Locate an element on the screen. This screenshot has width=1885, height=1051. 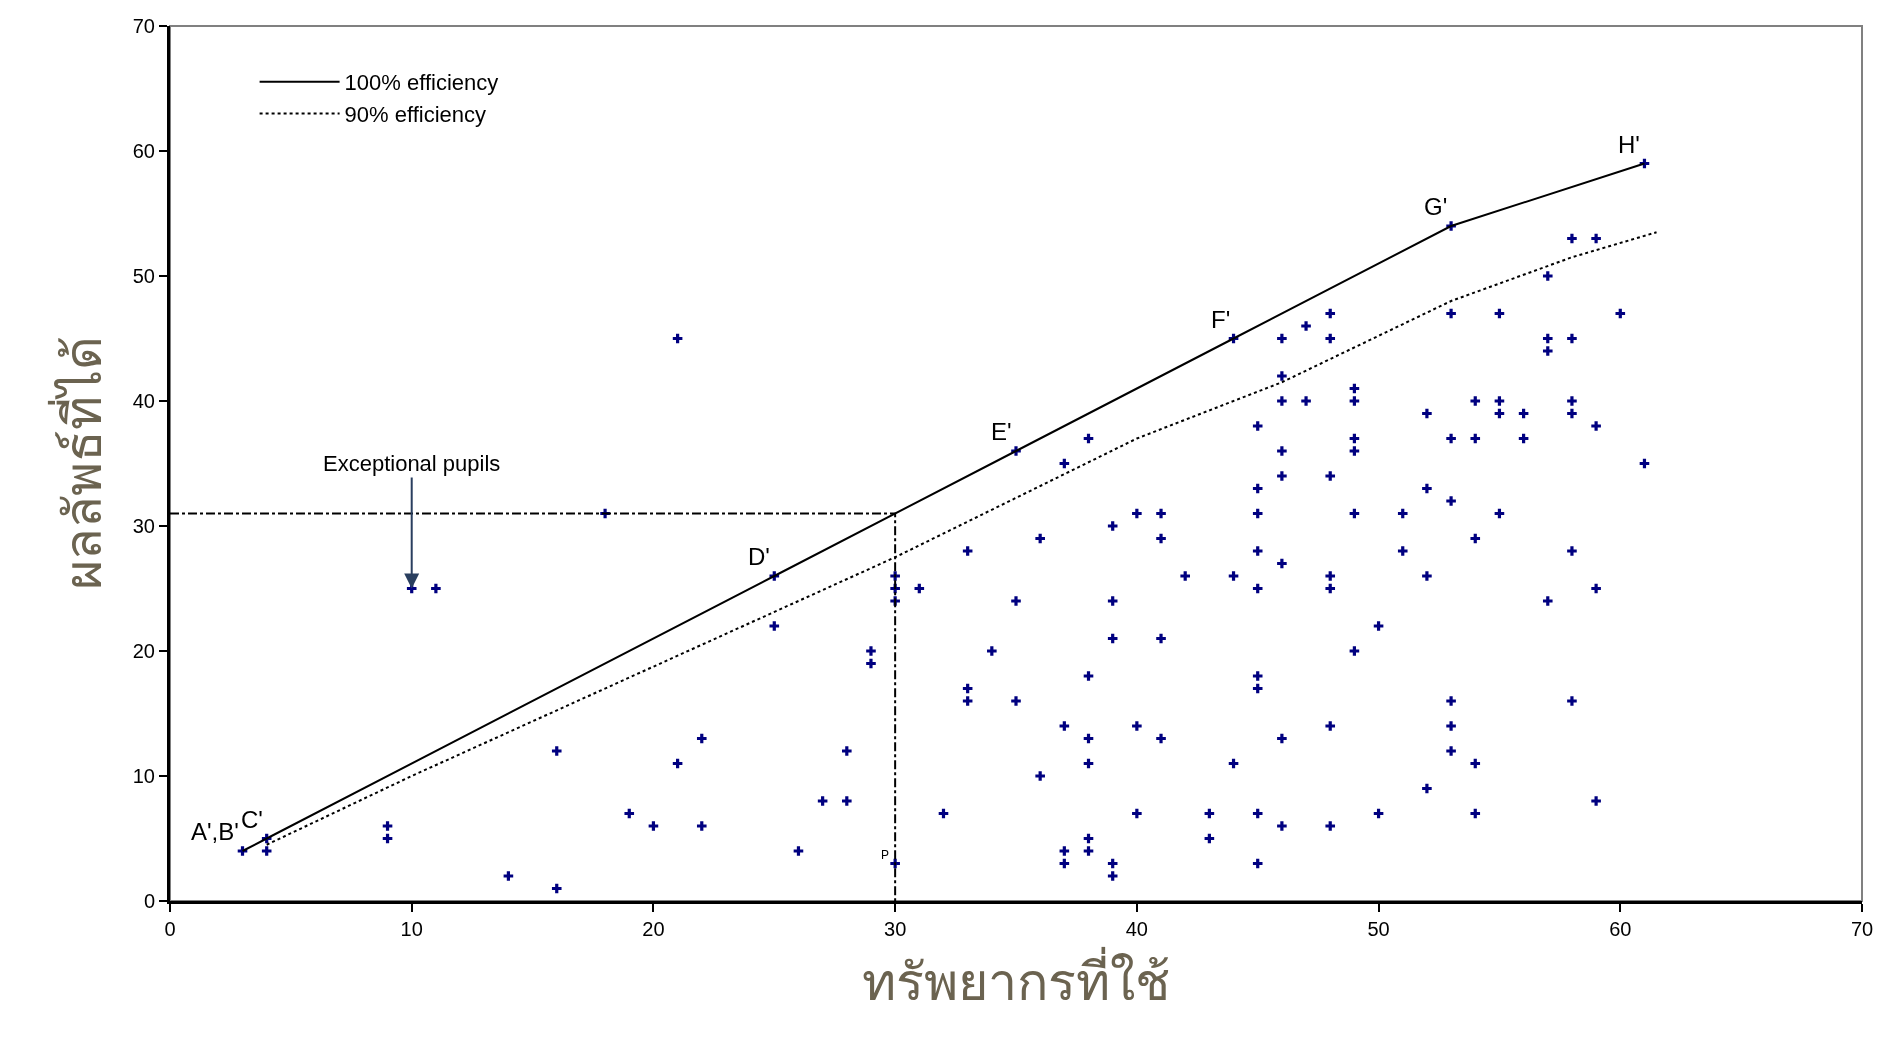
annotation: D' is located at coordinates (759, 556).